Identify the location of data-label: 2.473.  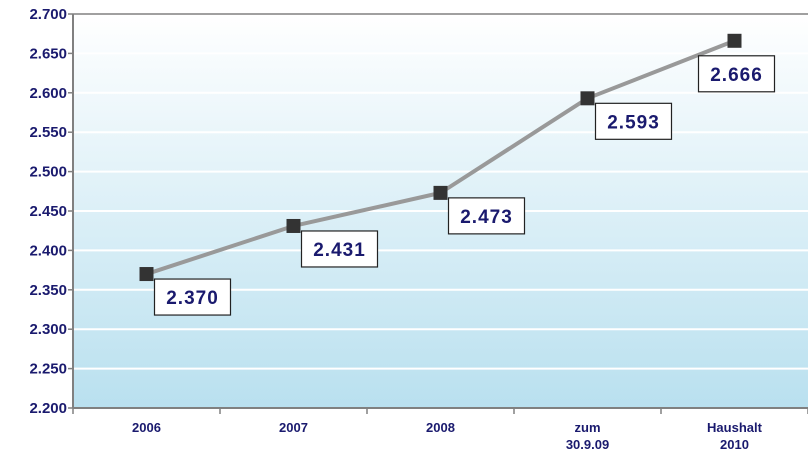
(486, 216).